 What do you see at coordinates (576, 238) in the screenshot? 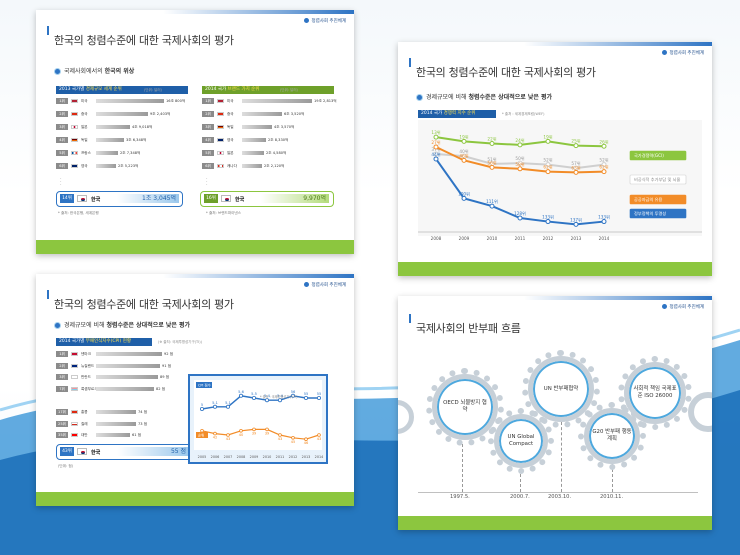
I see `x-tick-label: 2013` at bounding box center [576, 238].